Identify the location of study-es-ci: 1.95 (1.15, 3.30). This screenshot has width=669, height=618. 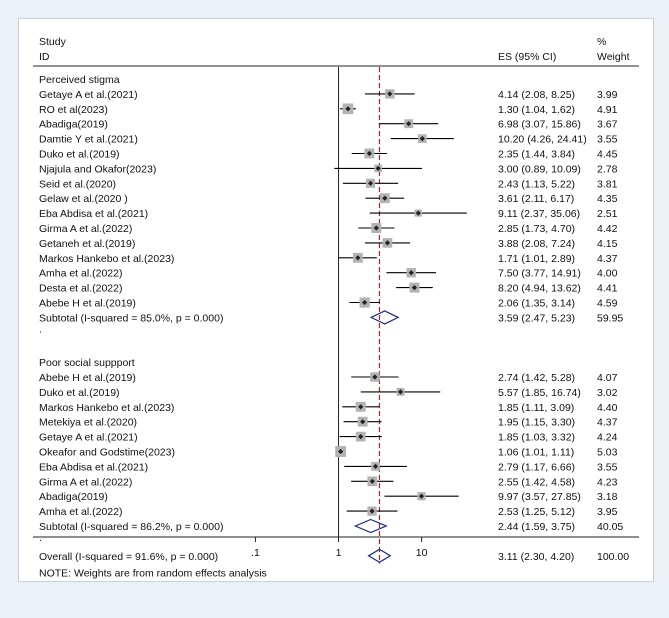
(536, 423).